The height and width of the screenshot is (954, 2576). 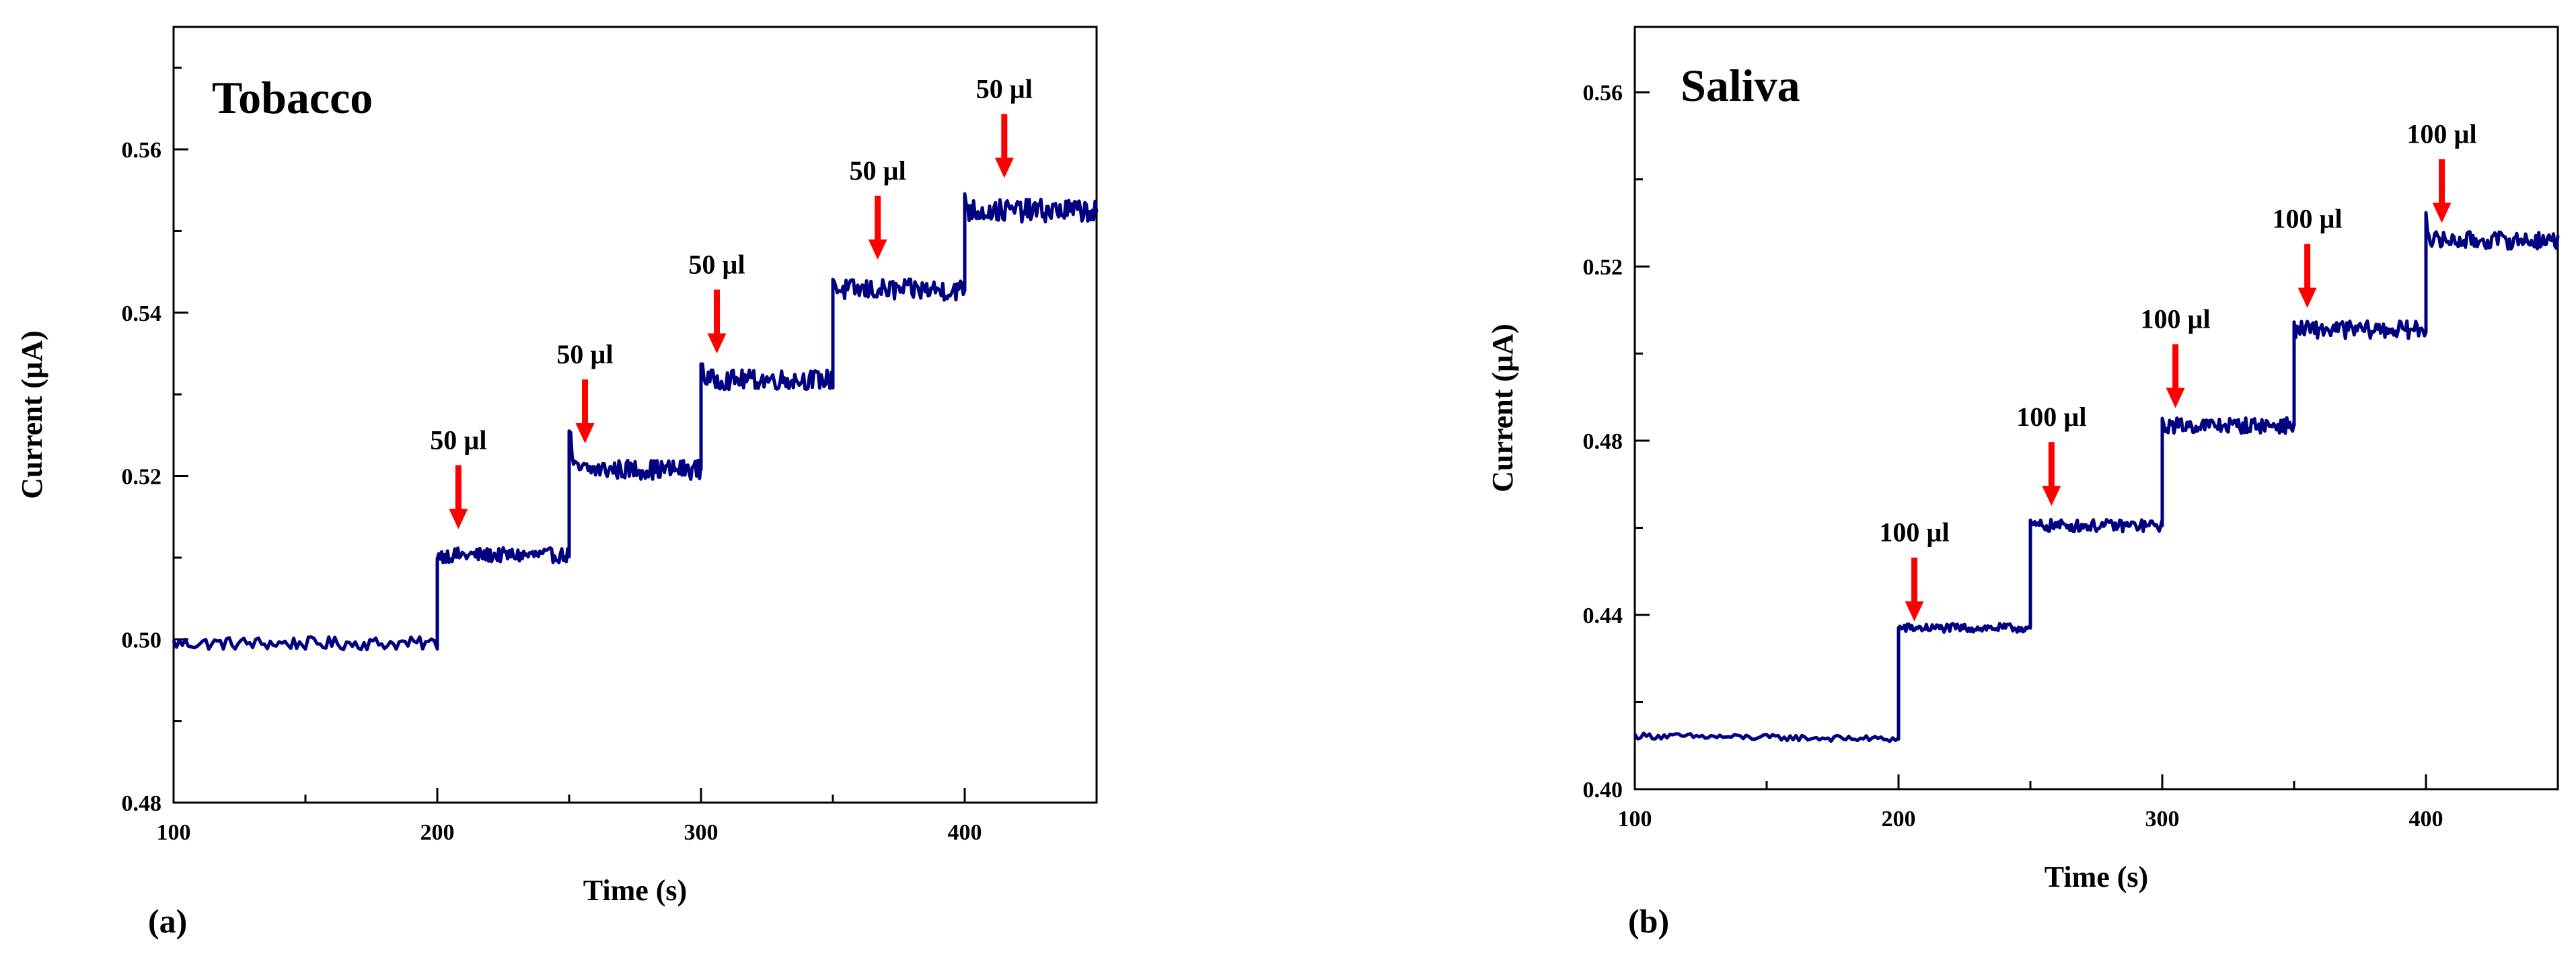 I want to click on y-tick-label: 0.50, so click(x=142, y=640).